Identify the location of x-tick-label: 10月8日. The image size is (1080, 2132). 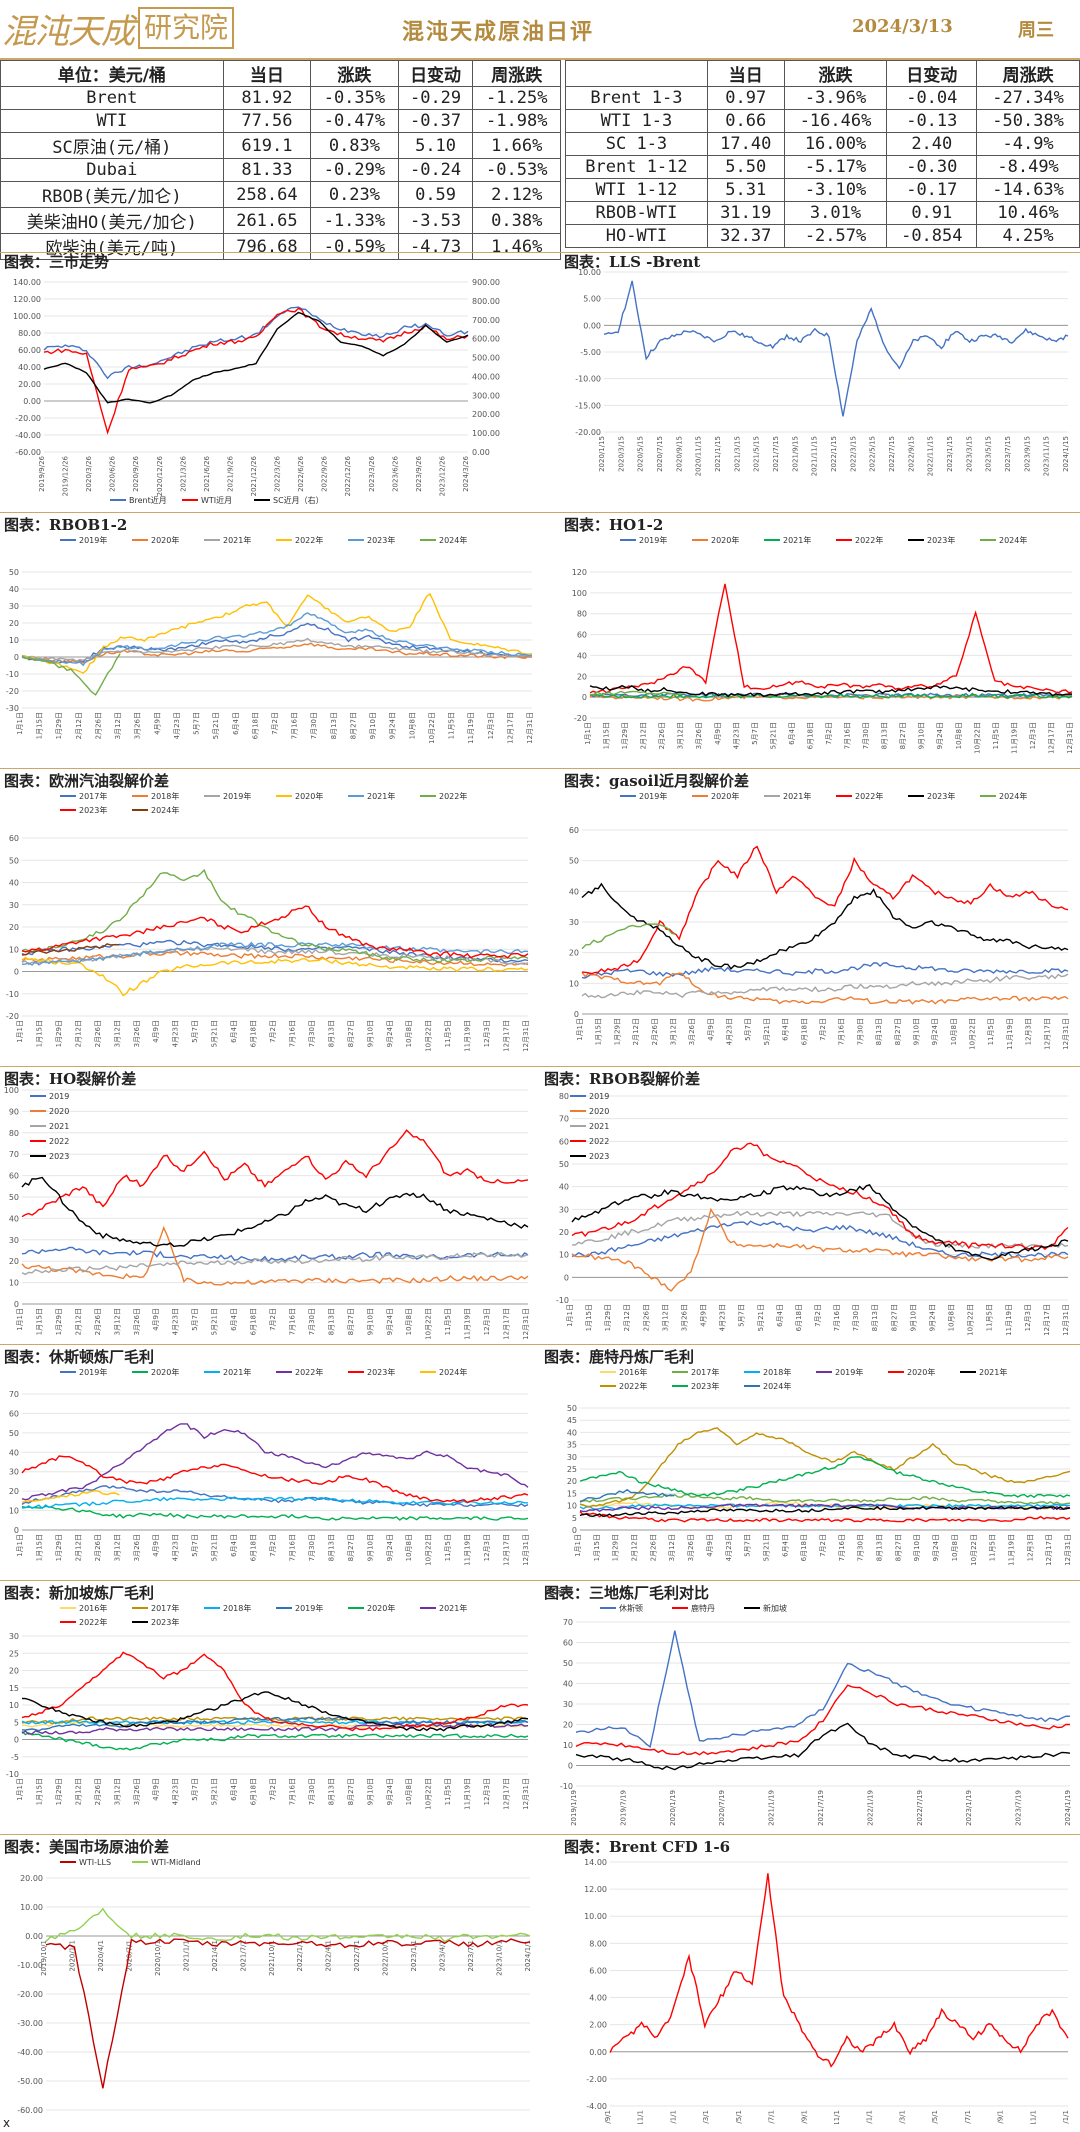
(409, 1033).